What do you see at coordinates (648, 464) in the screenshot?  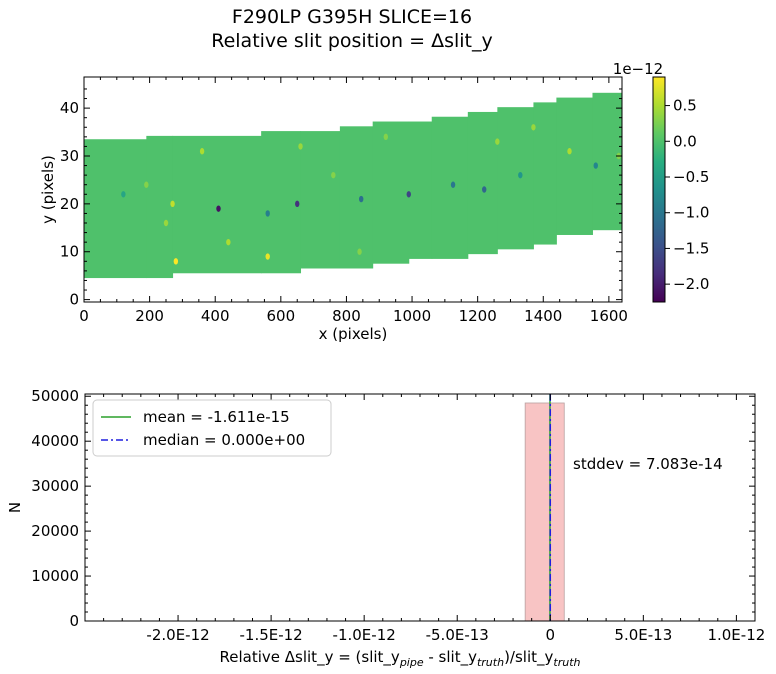 I see `stddev-annotation: stddev = 7.083e-14` at bounding box center [648, 464].